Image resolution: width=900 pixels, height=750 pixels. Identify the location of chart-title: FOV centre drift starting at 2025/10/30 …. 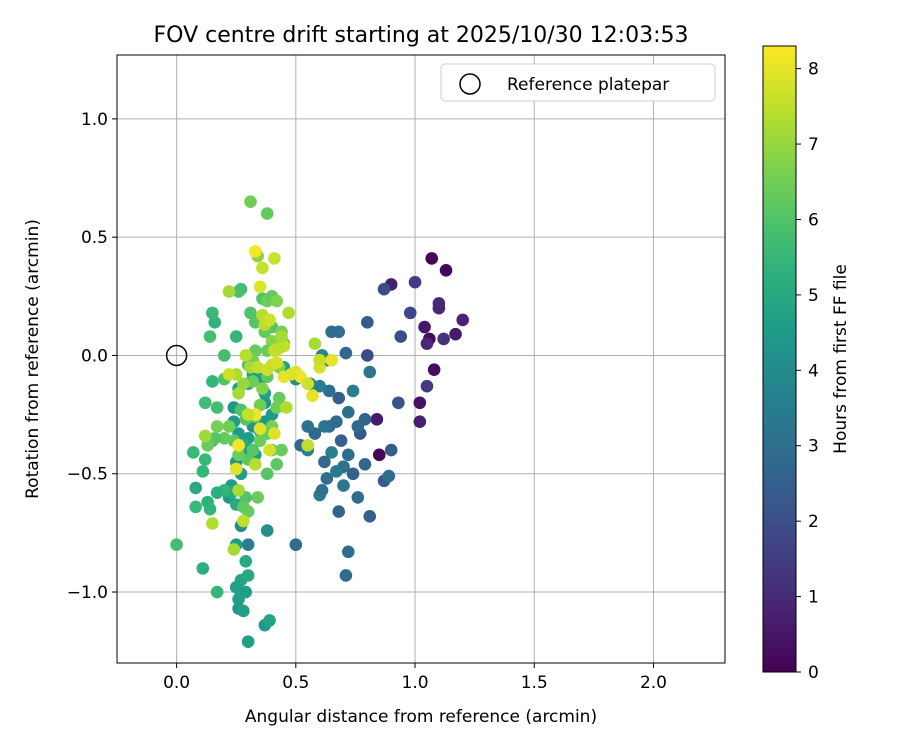
(421, 35).